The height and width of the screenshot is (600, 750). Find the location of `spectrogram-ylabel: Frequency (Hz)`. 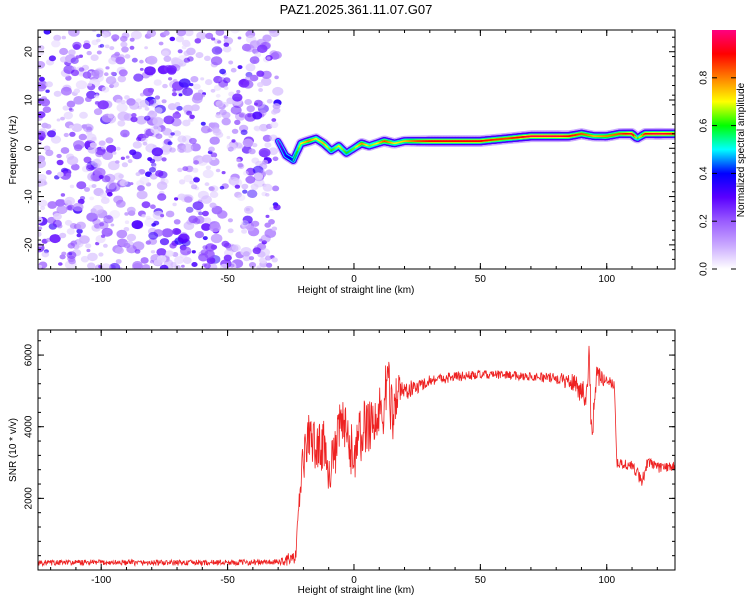

spectrogram-ylabel: Frequency (Hz) is located at coordinates (13, 150).